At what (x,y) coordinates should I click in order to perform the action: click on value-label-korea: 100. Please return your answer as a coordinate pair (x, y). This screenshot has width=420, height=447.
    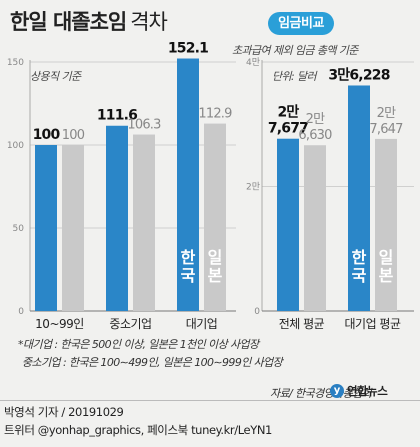
    Looking at the image, I should click on (47, 135).